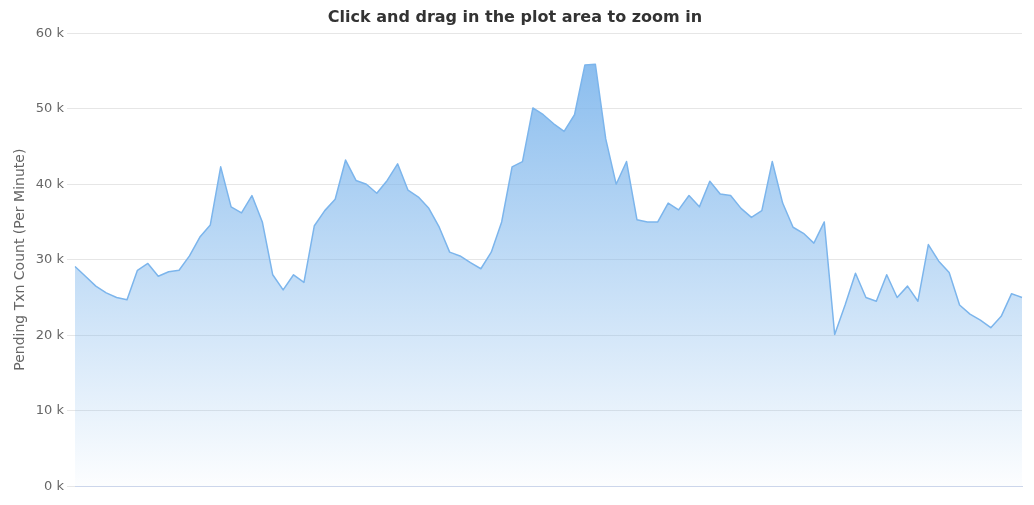 The width and height of the screenshot is (1034, 505). I want to click on y-tick-label: 50 k, so click(50, 108).